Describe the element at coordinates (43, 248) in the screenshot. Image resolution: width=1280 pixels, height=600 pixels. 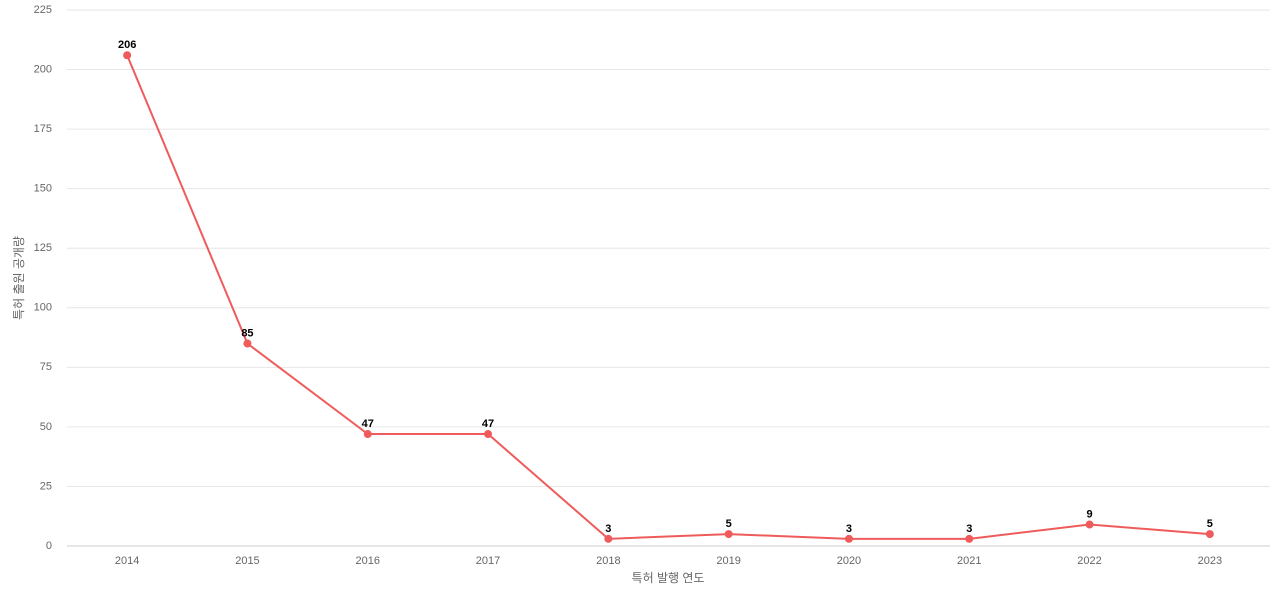
I see `y-tick-label: 125` at that location.